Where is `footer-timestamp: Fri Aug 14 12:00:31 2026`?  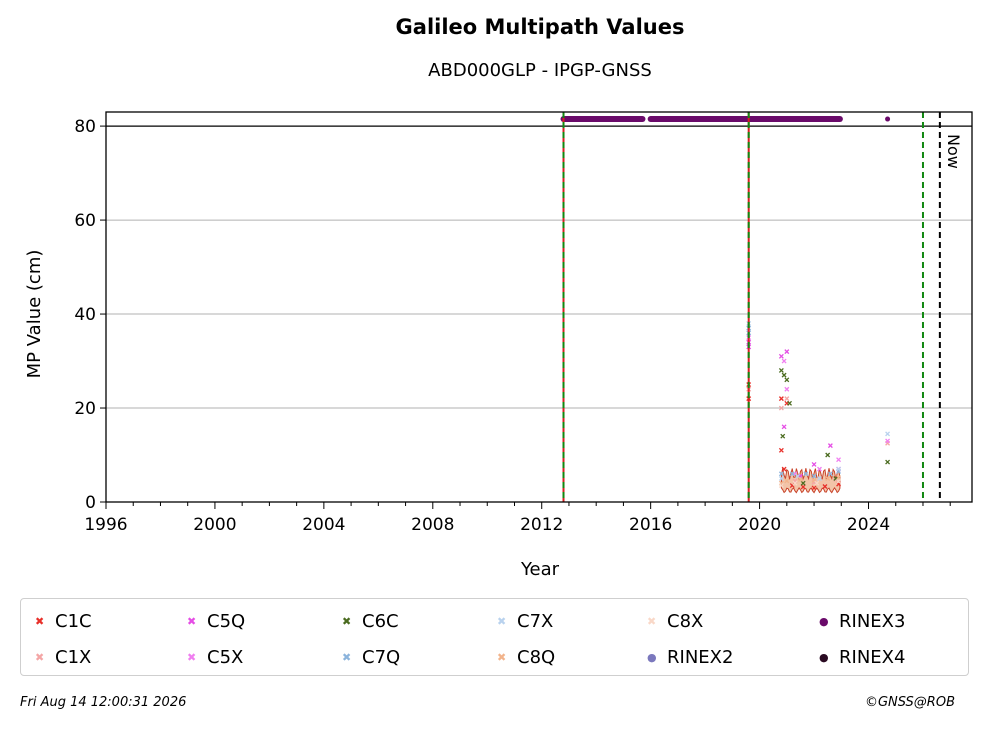
footer-timestamp: Fri Aug 14 12:00:31 2026 is located at coordinates (103, 702).